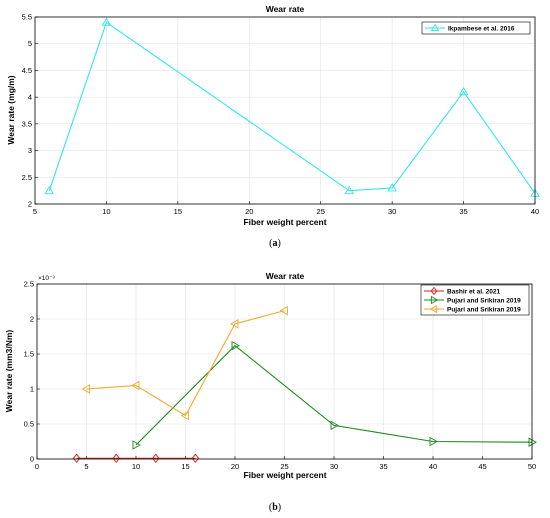 This screenshot has height=518, width=550. I want to click on x-tick-label: 50, so click(532, 466).